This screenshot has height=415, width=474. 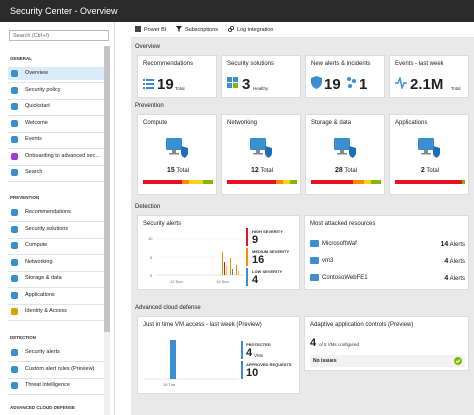 I want to click on resource-name: vm3, so click(x=328, y=261).